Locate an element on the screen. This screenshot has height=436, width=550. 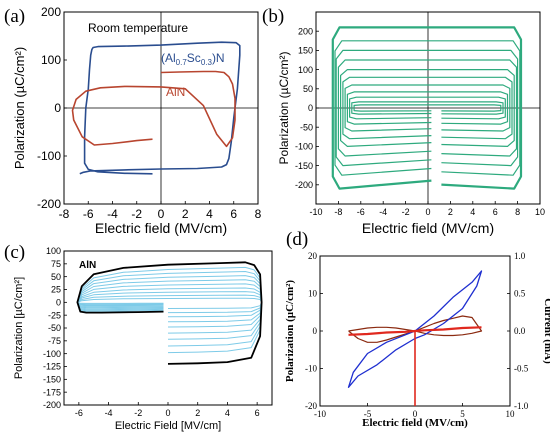
panel-b-ylabel: Polarization (µC/cm²) is located at coordinates (284, 108).